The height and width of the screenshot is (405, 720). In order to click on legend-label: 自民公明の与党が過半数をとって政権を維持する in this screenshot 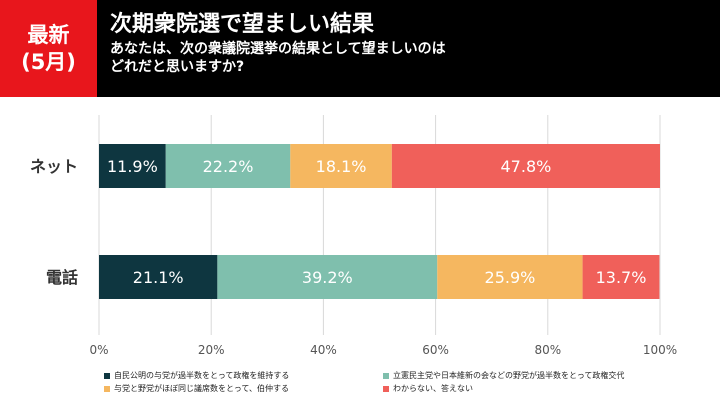, I will do `click(202, 375)`.